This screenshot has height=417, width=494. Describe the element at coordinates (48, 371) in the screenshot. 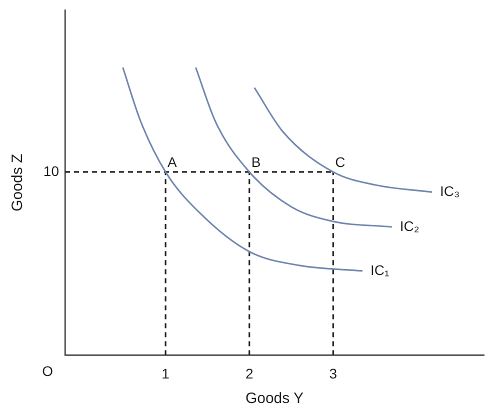

I see `text: O` at that location.